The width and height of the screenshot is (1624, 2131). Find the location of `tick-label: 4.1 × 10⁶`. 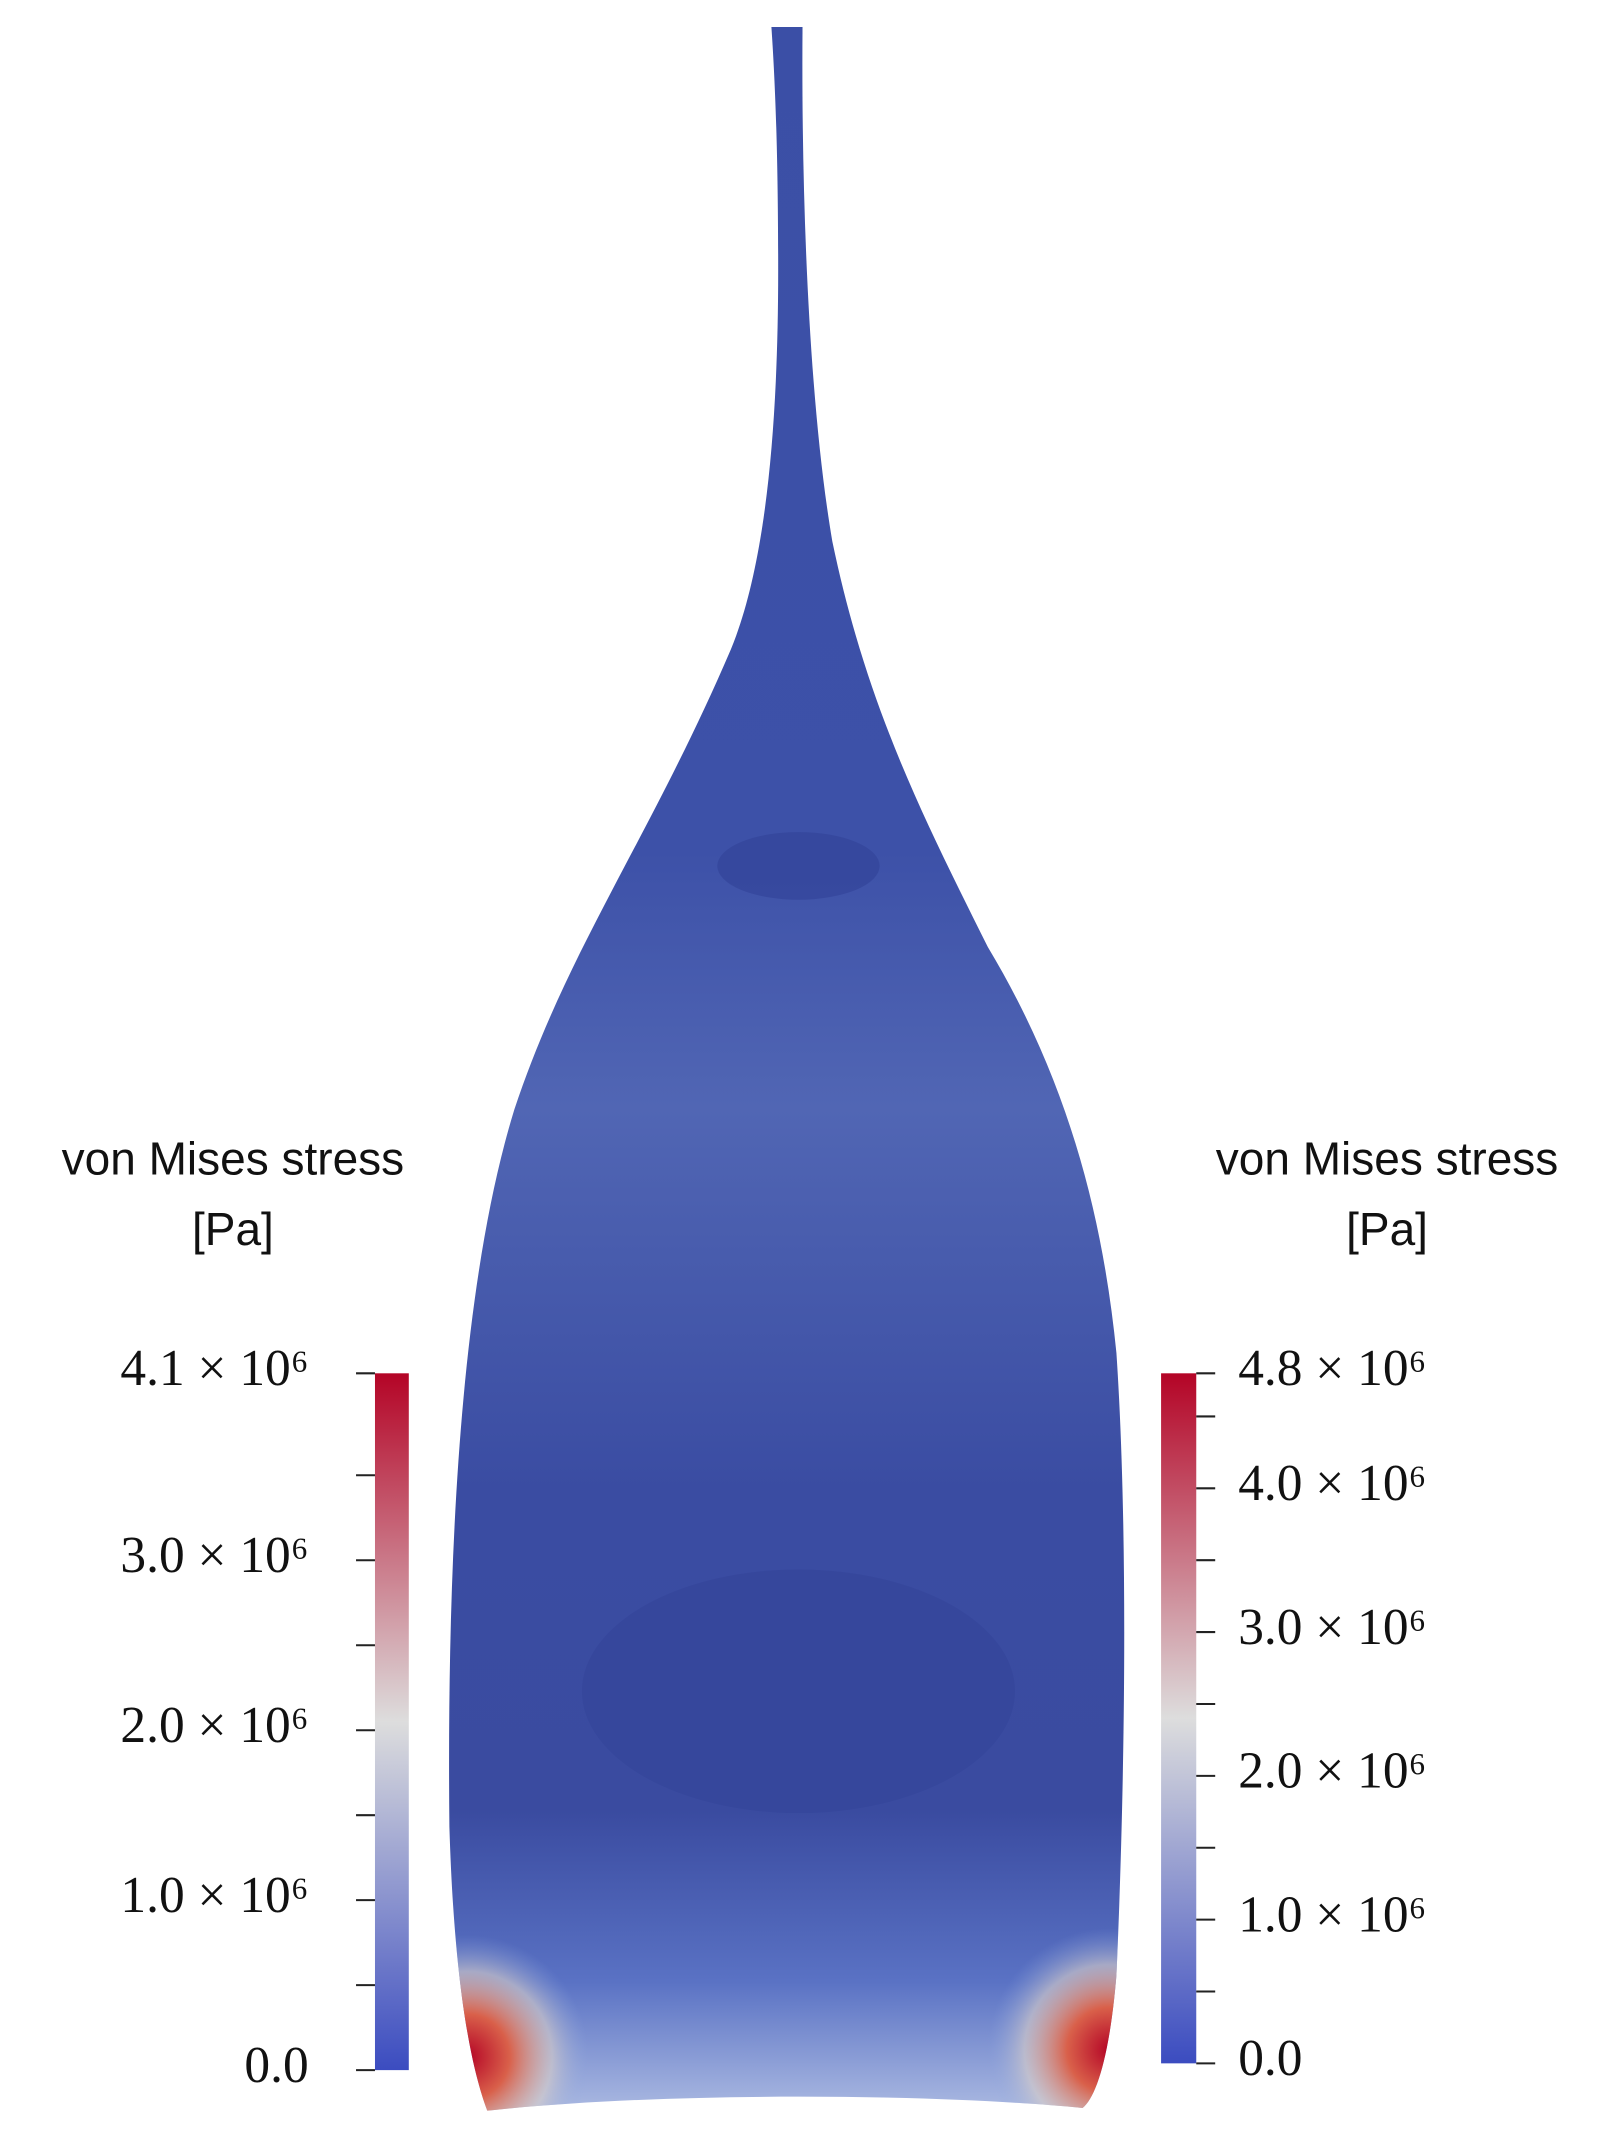

tick-label: 4.1 × 10⁶ is located at coordinates (214, 1368).